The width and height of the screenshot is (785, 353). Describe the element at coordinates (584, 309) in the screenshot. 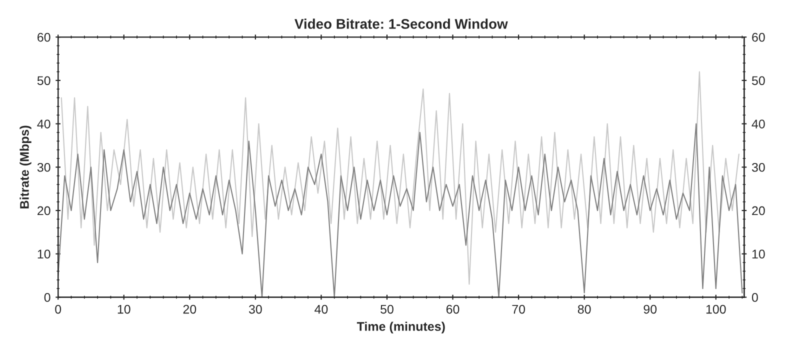

I see `x-tick-label: 80` at that location.